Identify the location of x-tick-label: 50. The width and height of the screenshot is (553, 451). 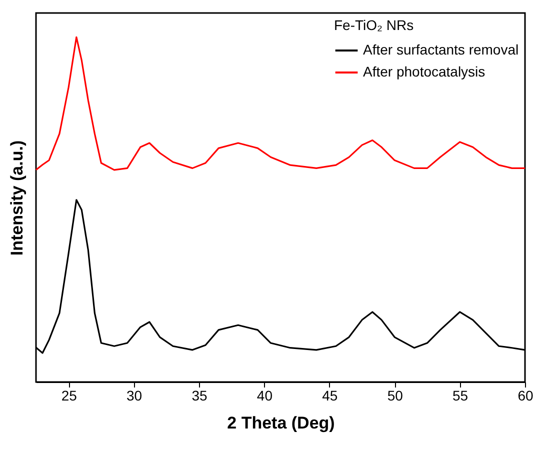
(395, 396).